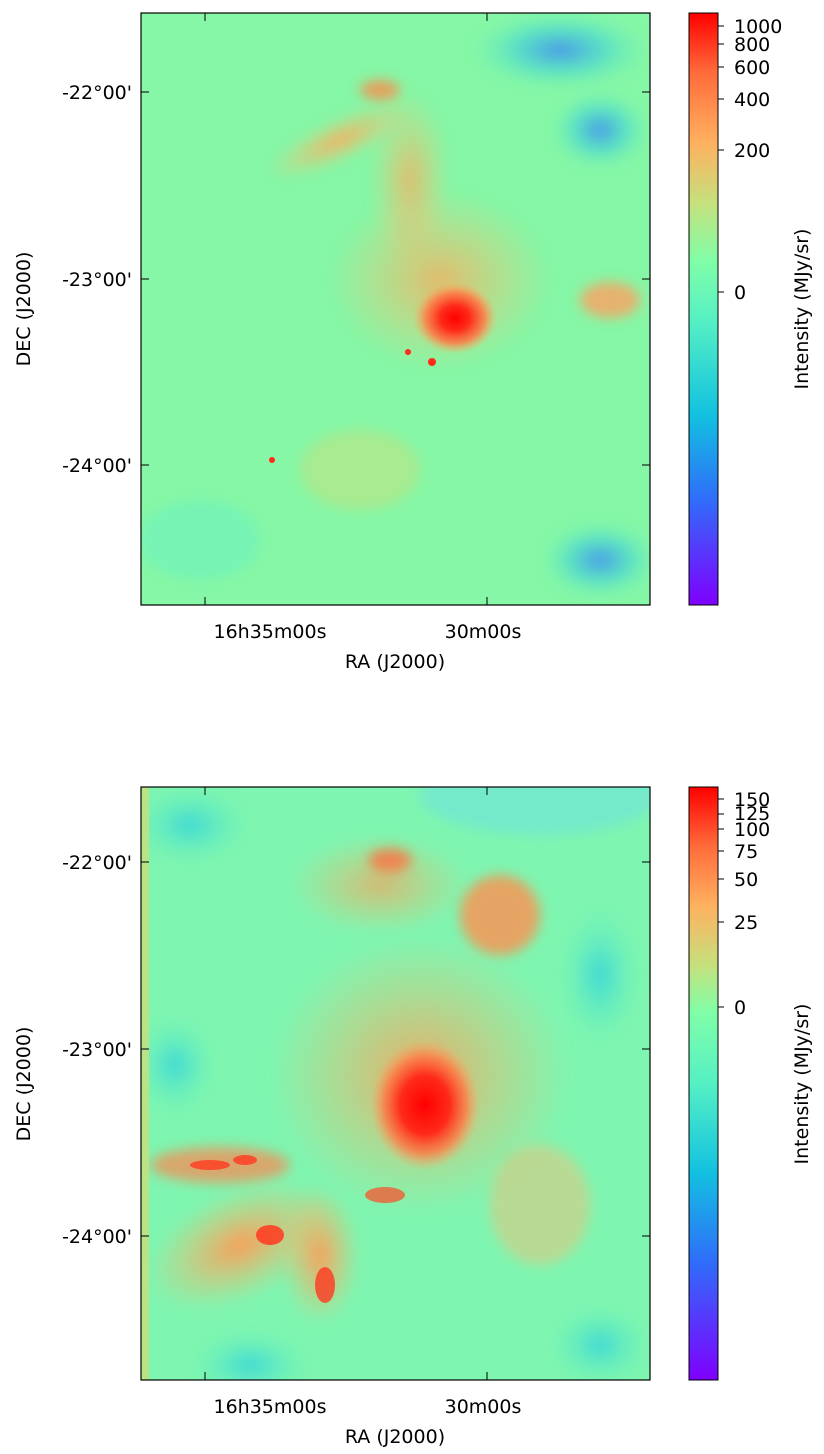 Image resolution: width=824 pixels, height=1454 pixels. What do you see at coordinates (752, 151) in the screenshot?
I see `colorbar-tick-label: 200` at bounding box center [752, 151].